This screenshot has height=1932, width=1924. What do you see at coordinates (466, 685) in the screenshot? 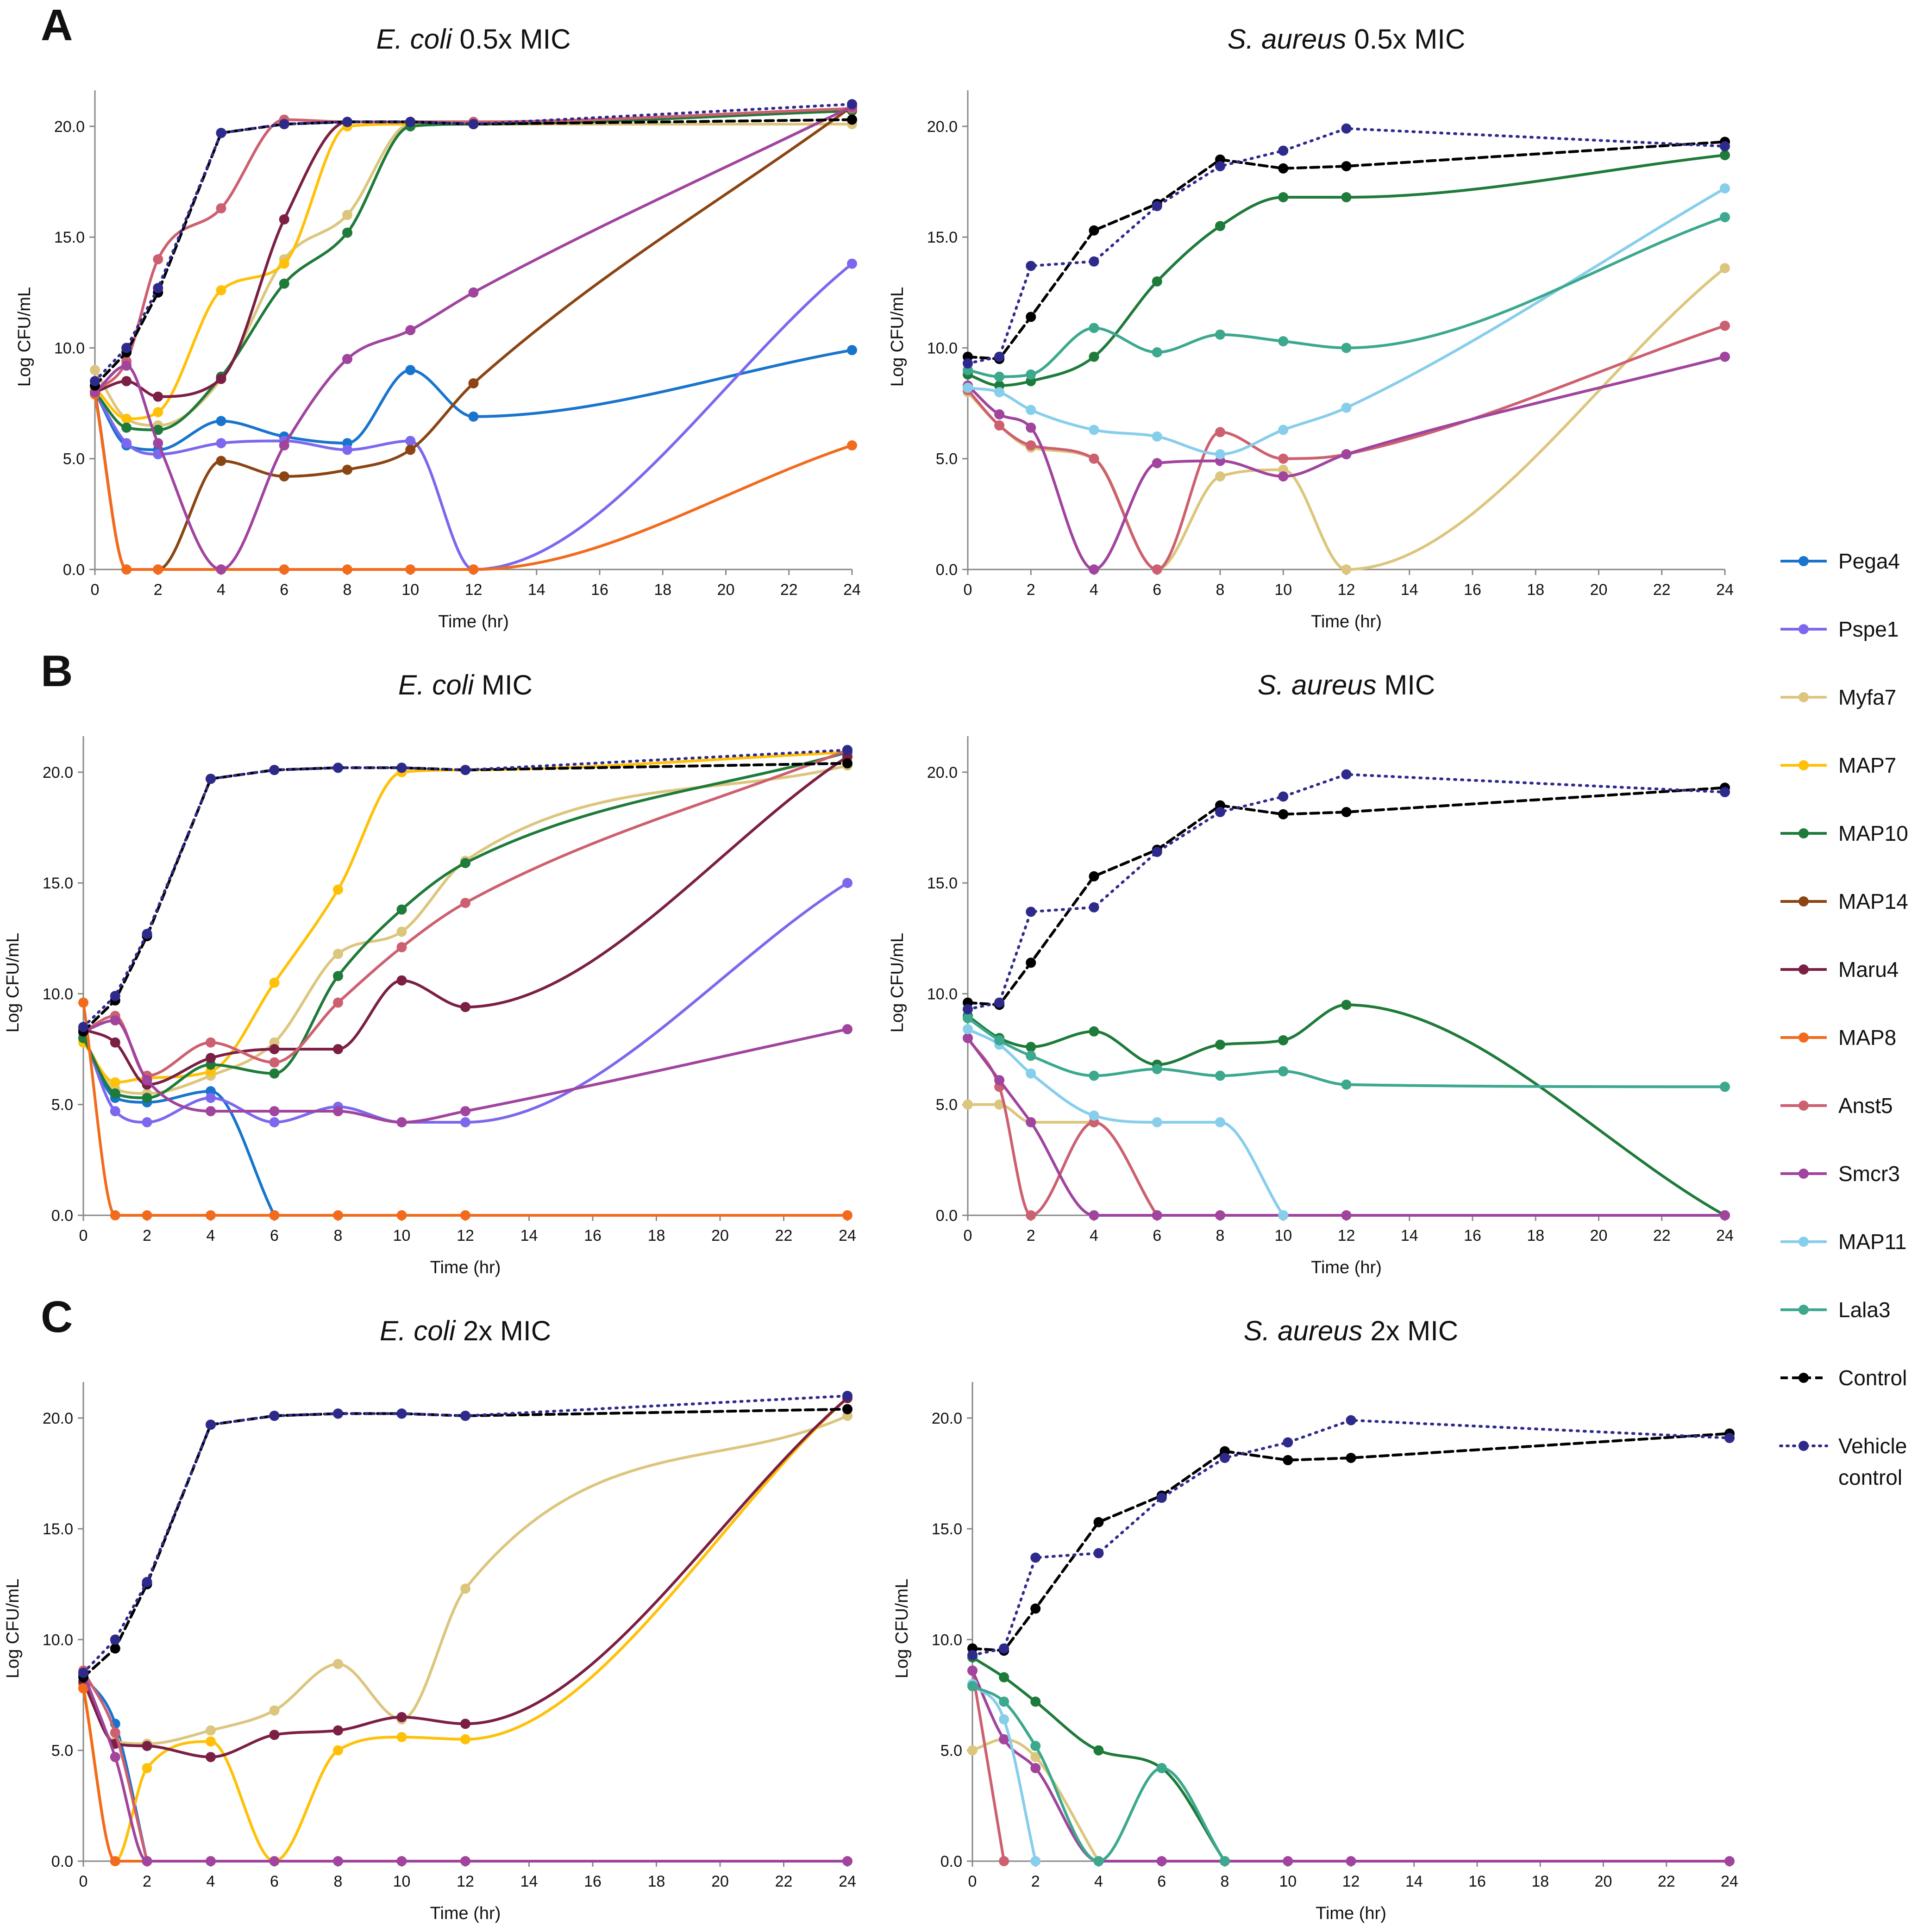
I see `chart-title: E. coli MIC` at bounding box center [466, 685].